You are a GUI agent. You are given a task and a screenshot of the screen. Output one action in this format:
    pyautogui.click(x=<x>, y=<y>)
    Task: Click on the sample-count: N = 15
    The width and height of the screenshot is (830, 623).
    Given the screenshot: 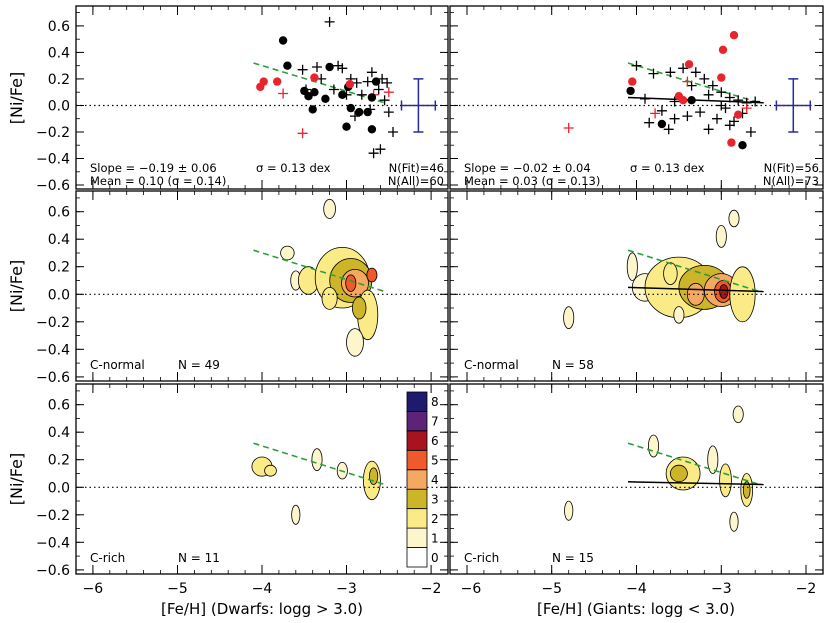 What is the action you would take?
    pyautogui.click(x=573, y=558)
    